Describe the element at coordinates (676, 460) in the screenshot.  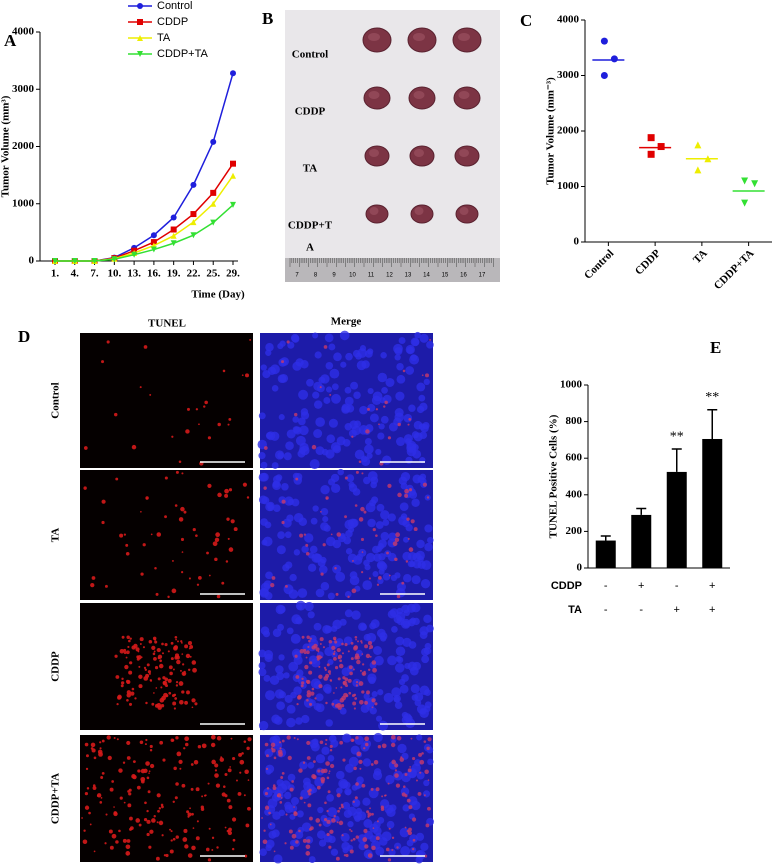
I see `error-bar` at that location.